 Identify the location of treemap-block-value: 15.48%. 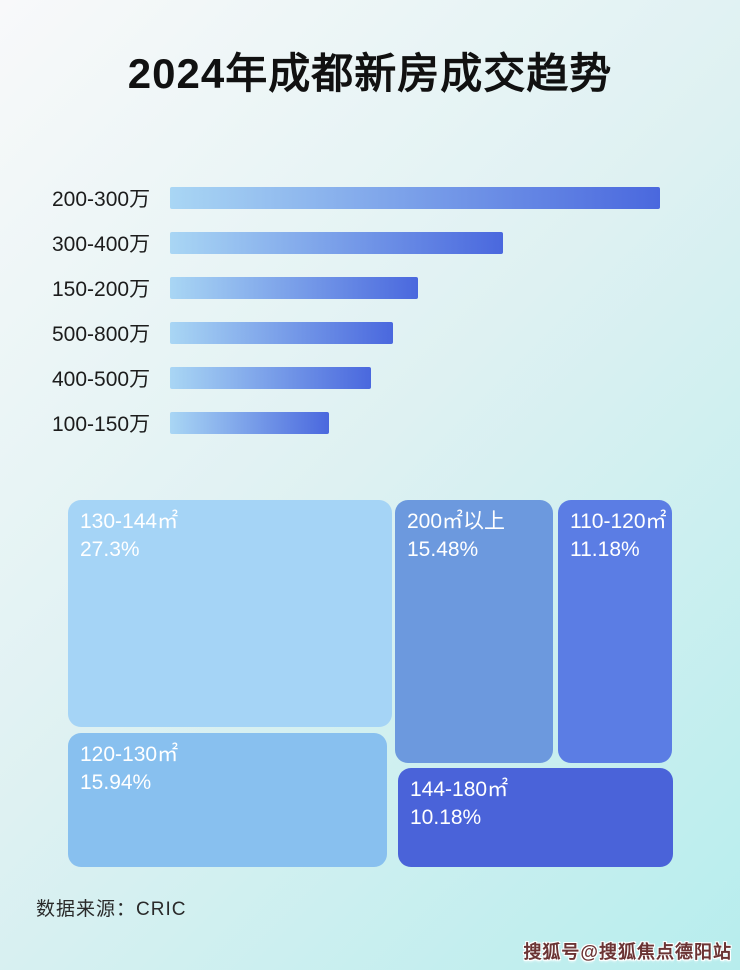
(443, 549).